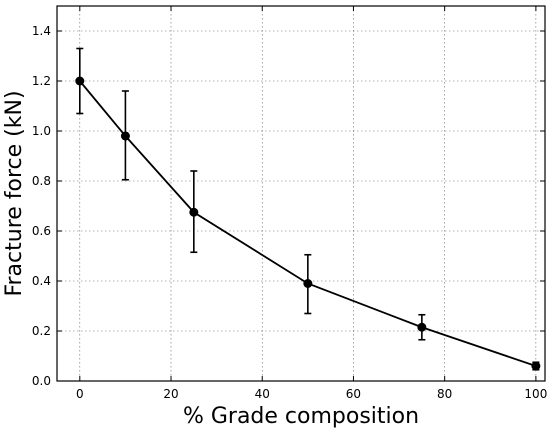 The image size is (550, 433). I want to click on x-tick-label: 40, so click(262, 394).